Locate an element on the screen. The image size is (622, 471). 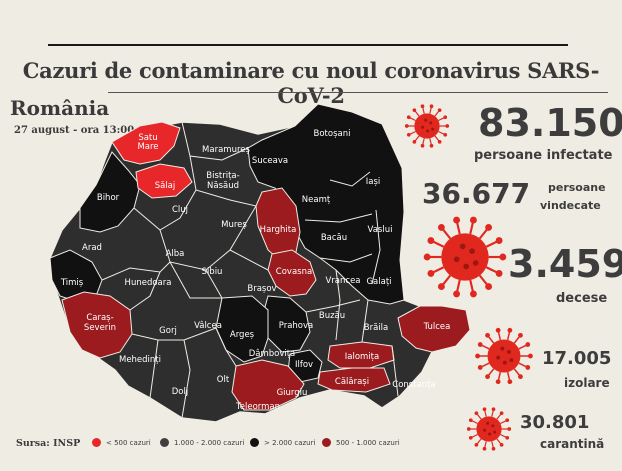
label-salaj: Sălaj is located at coordinates (165, 186).